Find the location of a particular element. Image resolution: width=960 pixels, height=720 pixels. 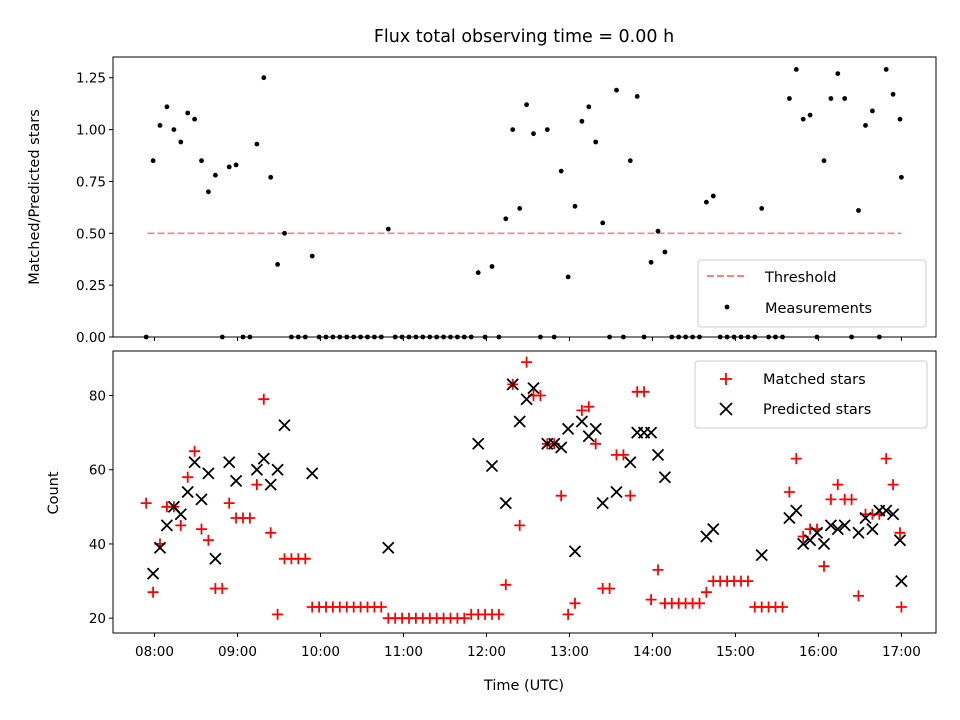

bottom-legend: Matched stars Predicted stars is located at coordinates (811, 394).